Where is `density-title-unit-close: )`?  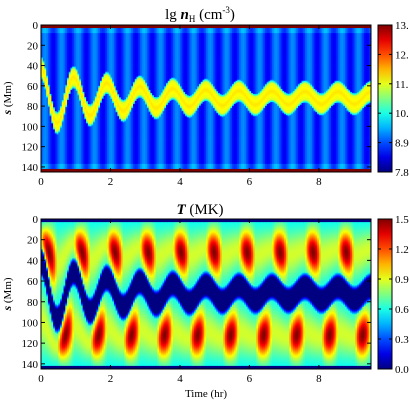
density-title-unit-close: ) is located at coordinates (232, 15).